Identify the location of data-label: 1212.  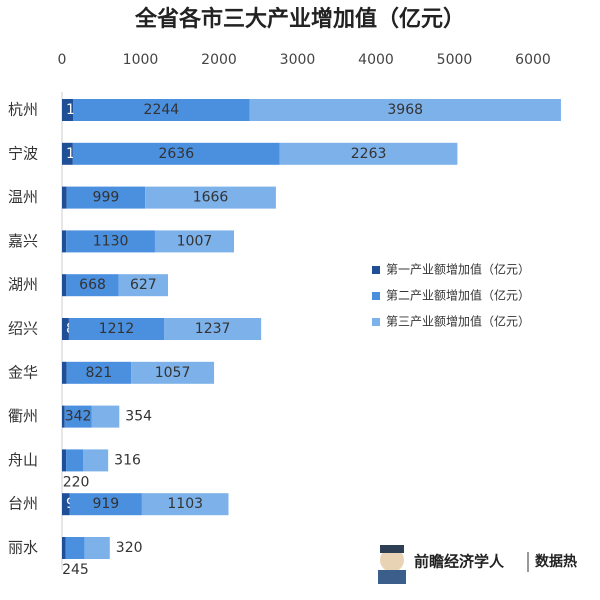
(117, 329).